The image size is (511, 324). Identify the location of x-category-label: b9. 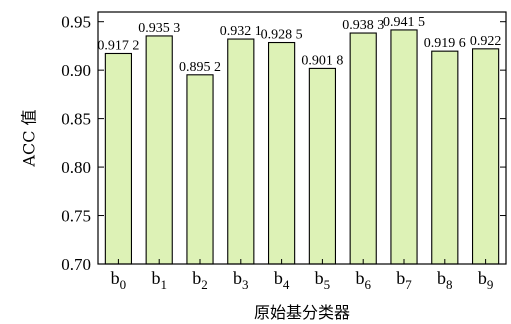
(486, 280).